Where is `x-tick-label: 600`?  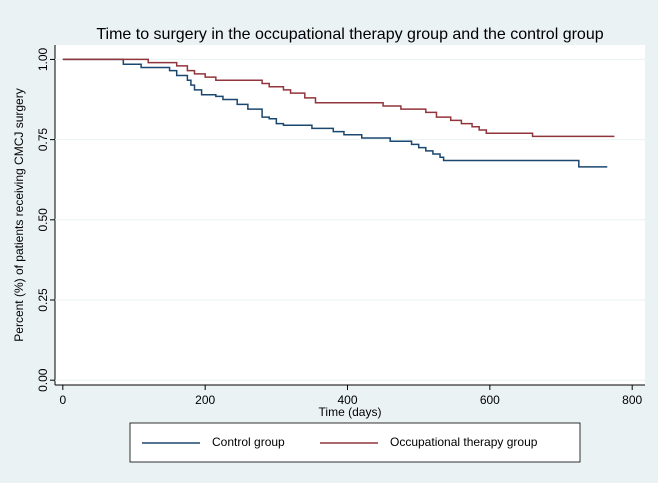
x-tick-label: 600 is located at coordinates (490, 400).